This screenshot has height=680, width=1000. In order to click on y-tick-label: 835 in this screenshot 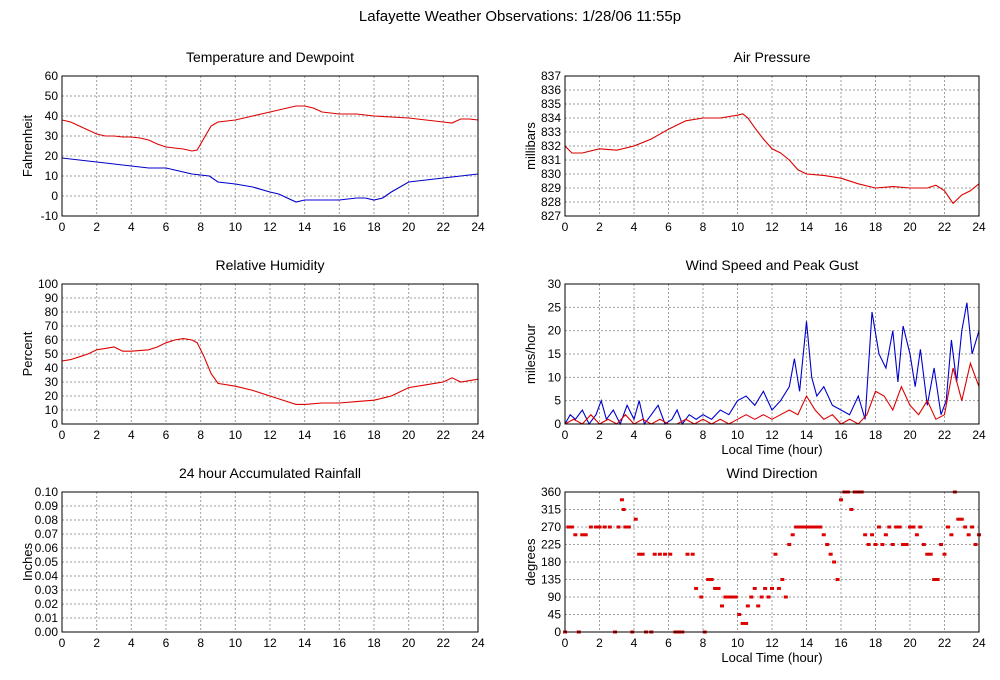, I will do `click(551, 104)`.